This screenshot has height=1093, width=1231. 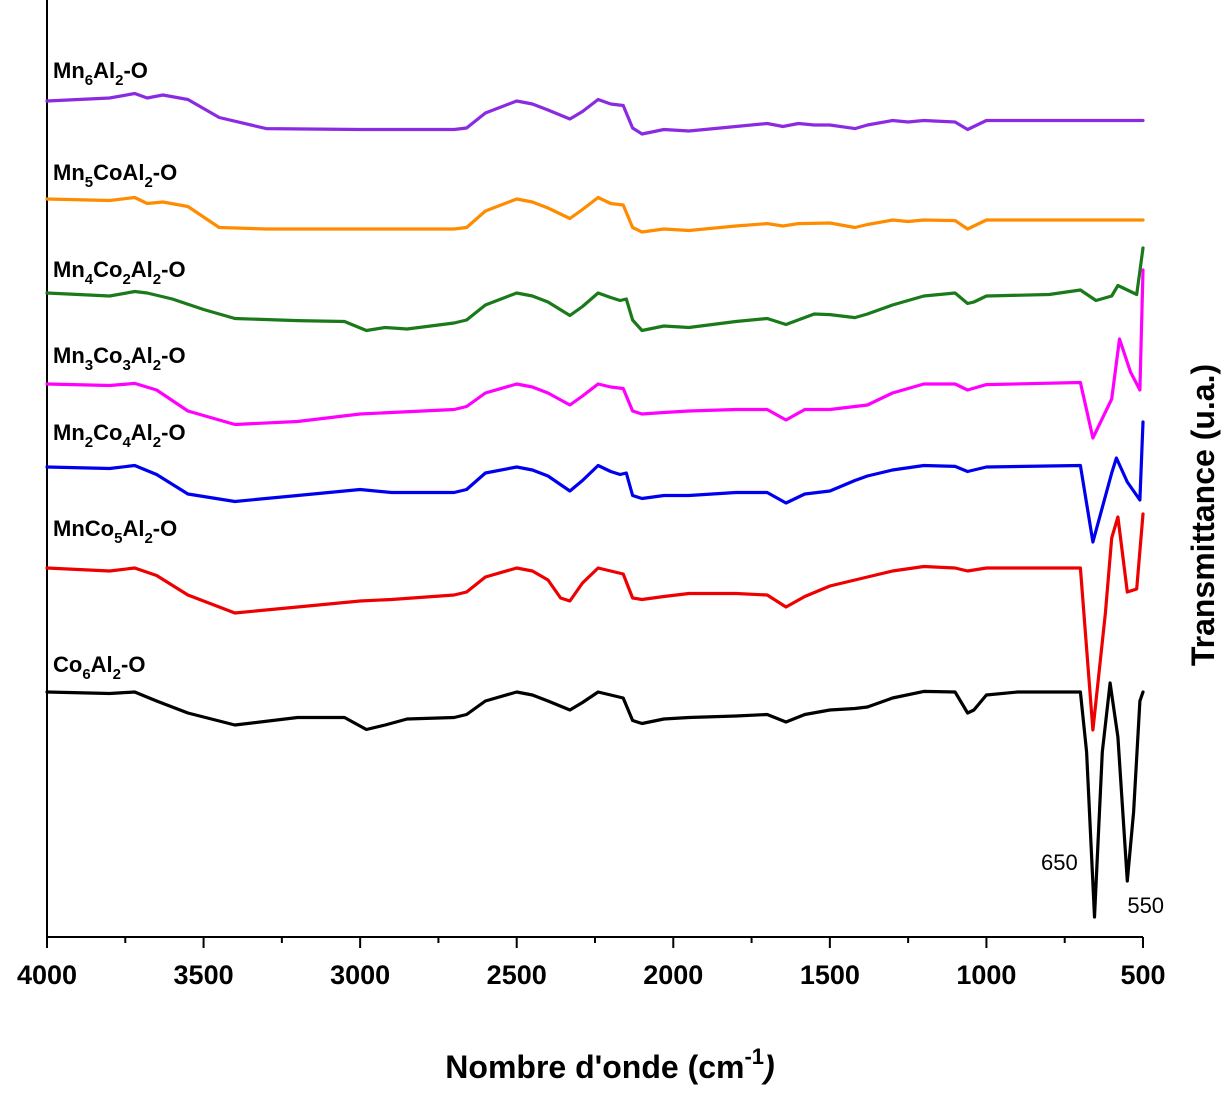 What do you see at coordinates (204, 975) in the screenshot?
I see `x-tick-label: 3500` at bounding box center [204, 975].